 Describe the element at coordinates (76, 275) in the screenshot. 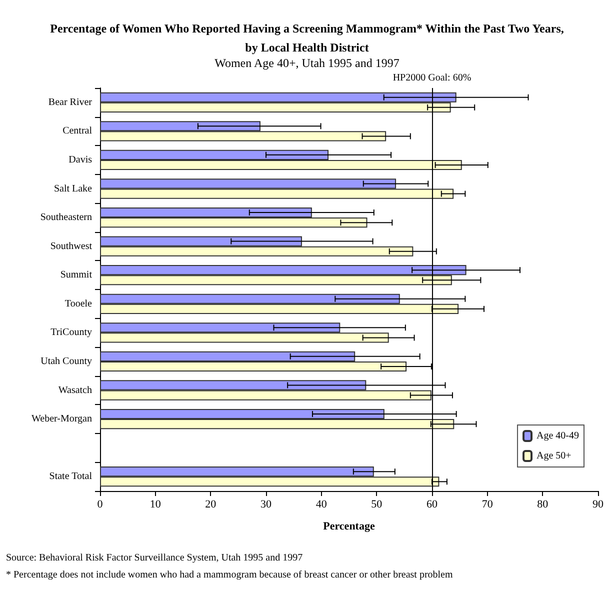

I see `y-tick-label: Summit` at that location.